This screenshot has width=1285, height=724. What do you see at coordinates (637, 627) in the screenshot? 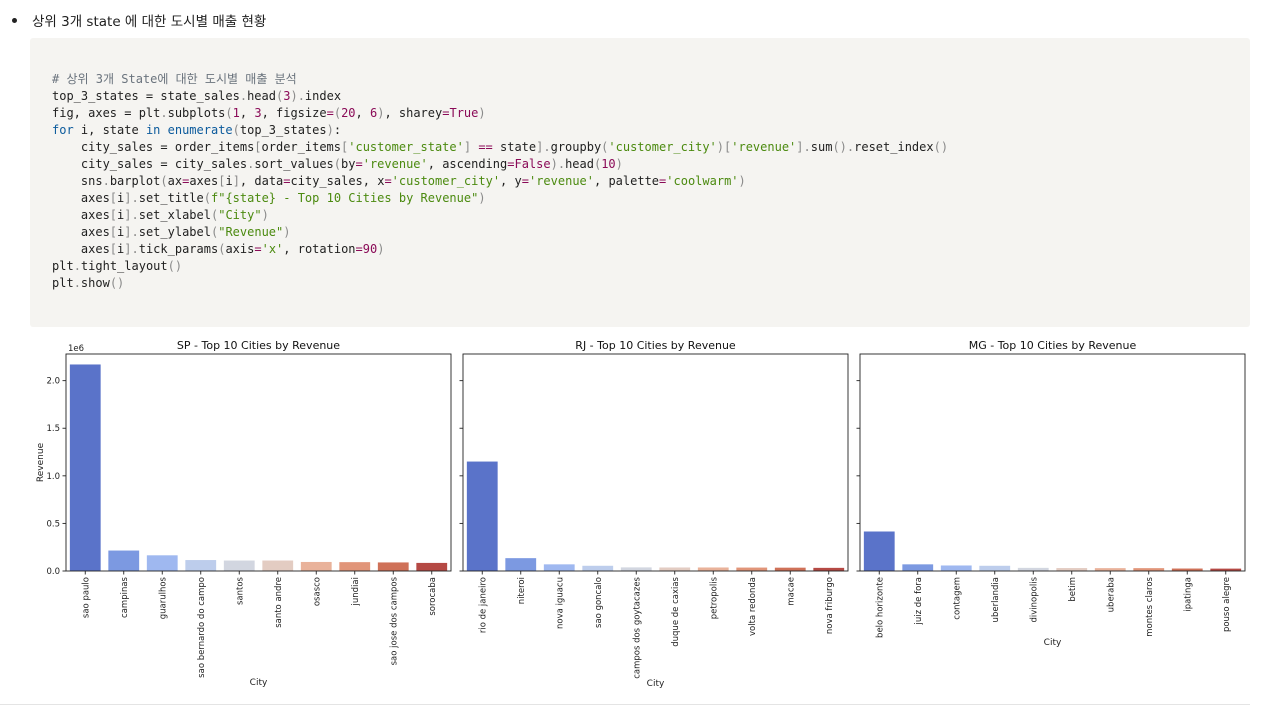
I see `x-tick-label: campos dos goytacazes` at bounding box center [637, 627].